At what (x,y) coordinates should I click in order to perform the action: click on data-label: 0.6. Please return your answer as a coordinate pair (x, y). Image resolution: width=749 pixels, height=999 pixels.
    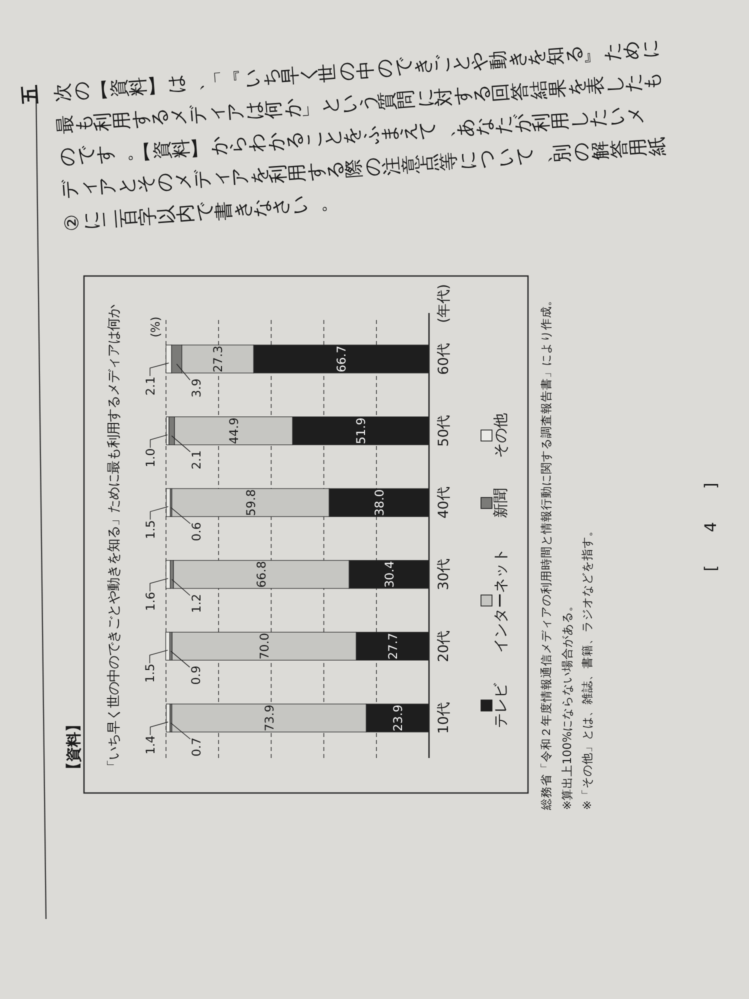
    Looking at the image, I should click on (197, 532).